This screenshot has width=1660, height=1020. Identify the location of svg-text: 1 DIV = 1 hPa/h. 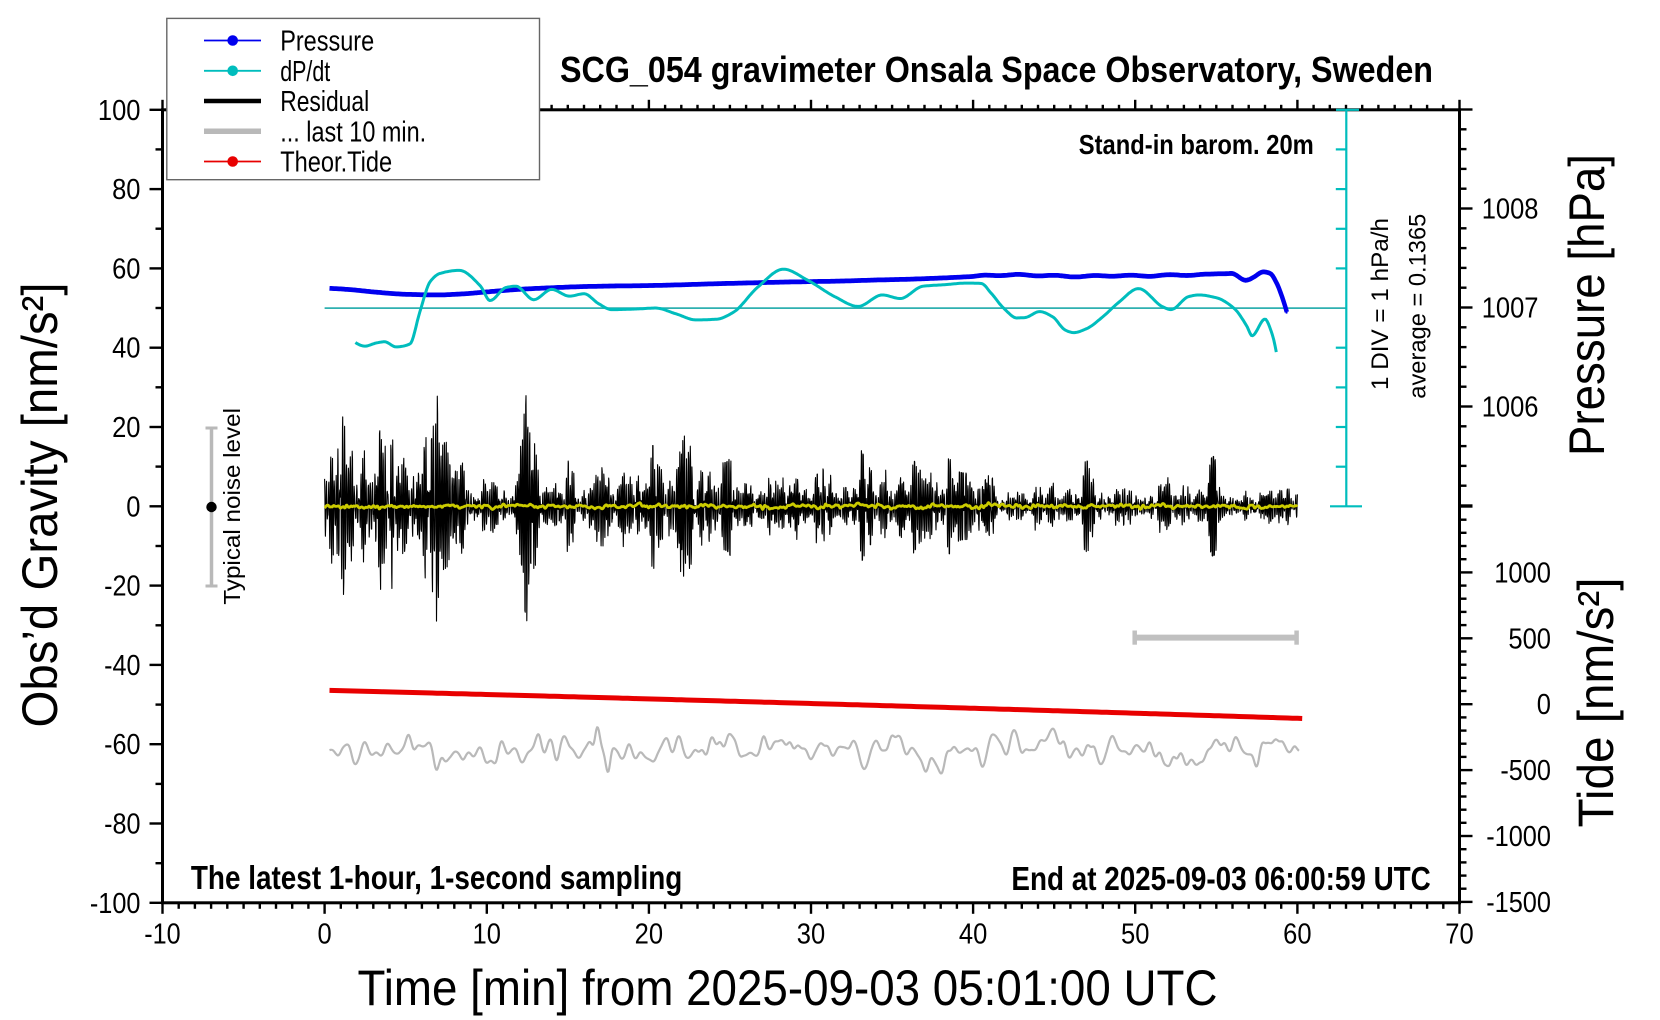
(1380, 304).